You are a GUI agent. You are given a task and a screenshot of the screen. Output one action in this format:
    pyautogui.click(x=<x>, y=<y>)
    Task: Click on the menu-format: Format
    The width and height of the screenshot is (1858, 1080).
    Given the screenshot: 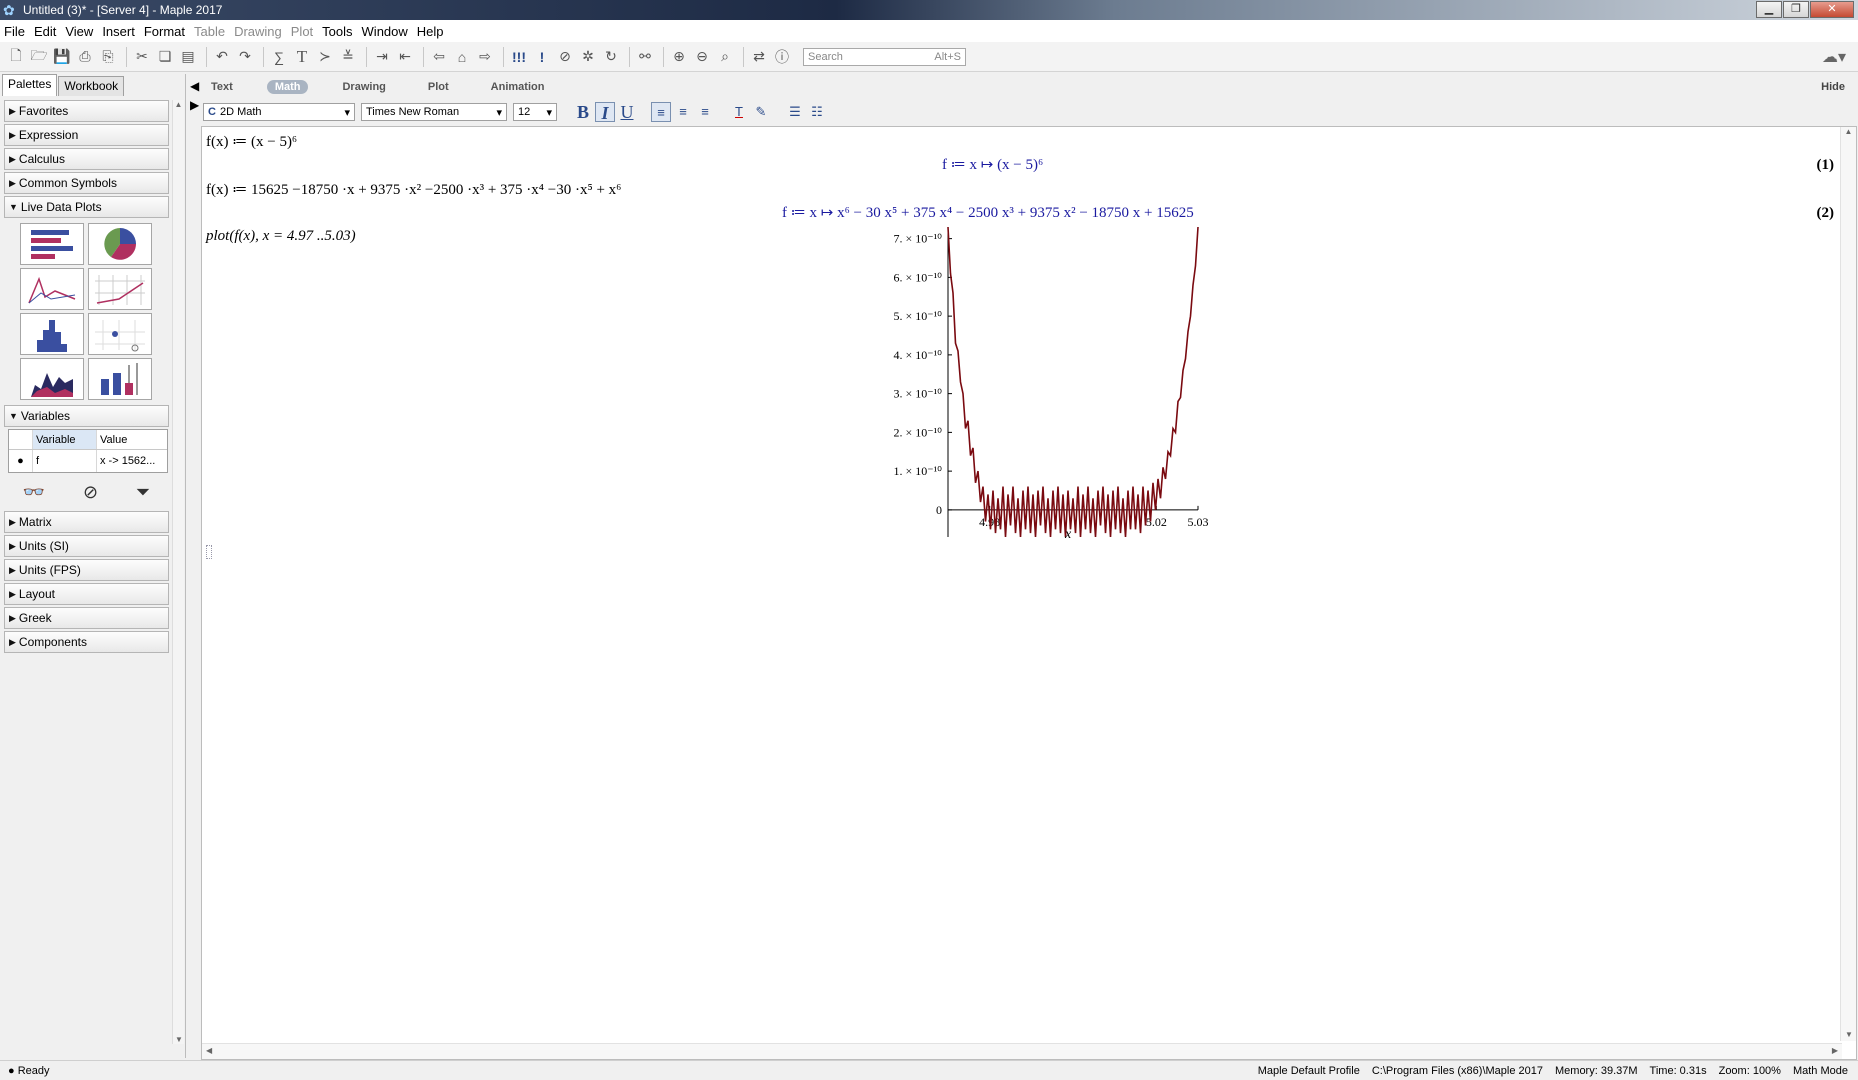 What is the action you would take?
    pyautogui.click(x=164, y=31)
    